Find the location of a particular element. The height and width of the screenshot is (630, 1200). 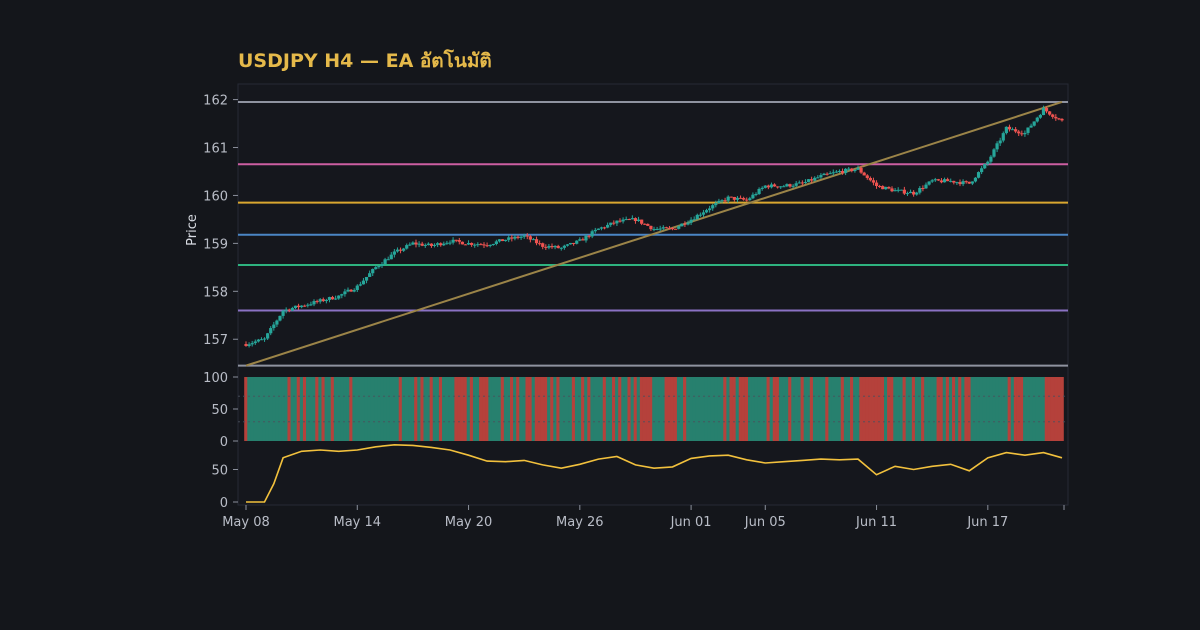

price-y-tick-label-4: 161 is located at coordinates (215, 149).